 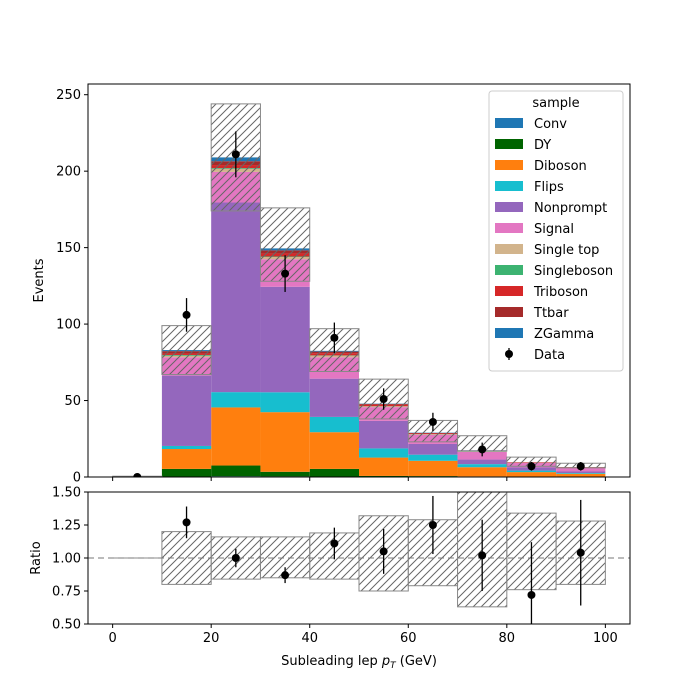 I want to click on legend-swatch-singleboson, so click(x=509, y=270).